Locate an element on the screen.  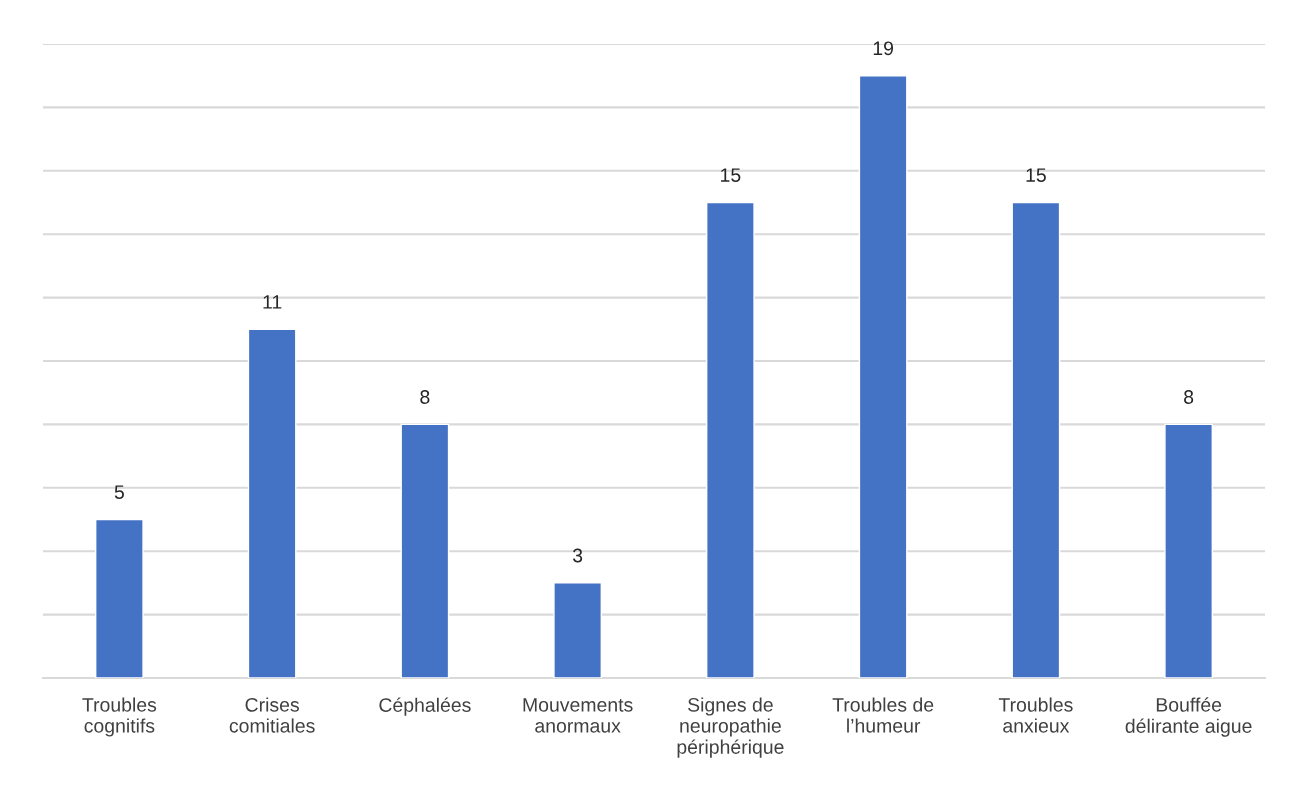
x-tick-label: Signes de neuropathie périphérique is located at coordinates (730, 727).